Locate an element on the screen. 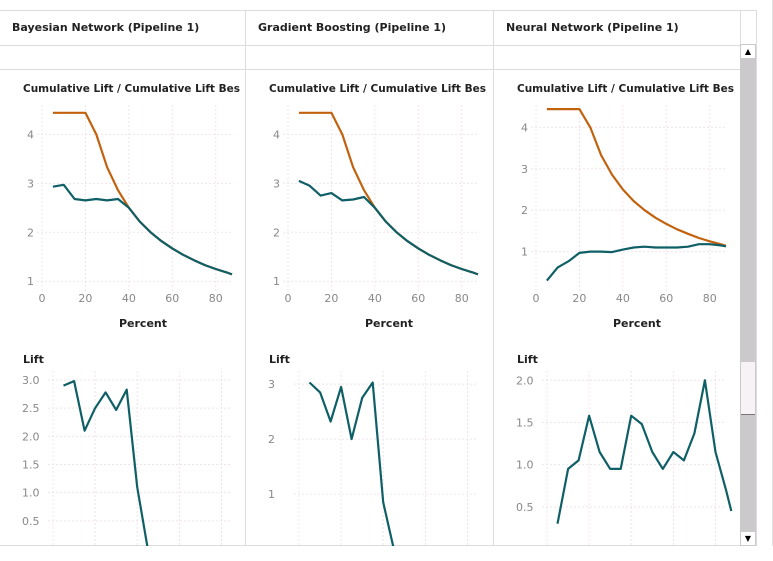 This screenshot has height=561, width=773. column-header: Neural Network (Pipeline 1) is located at coordinates (617, 28).